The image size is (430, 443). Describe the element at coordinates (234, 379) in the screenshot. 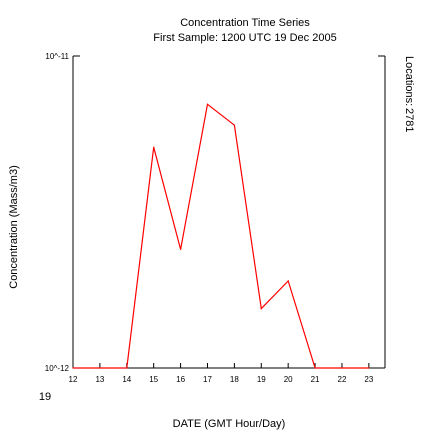

I see `x-tick-label: 18` at that location.